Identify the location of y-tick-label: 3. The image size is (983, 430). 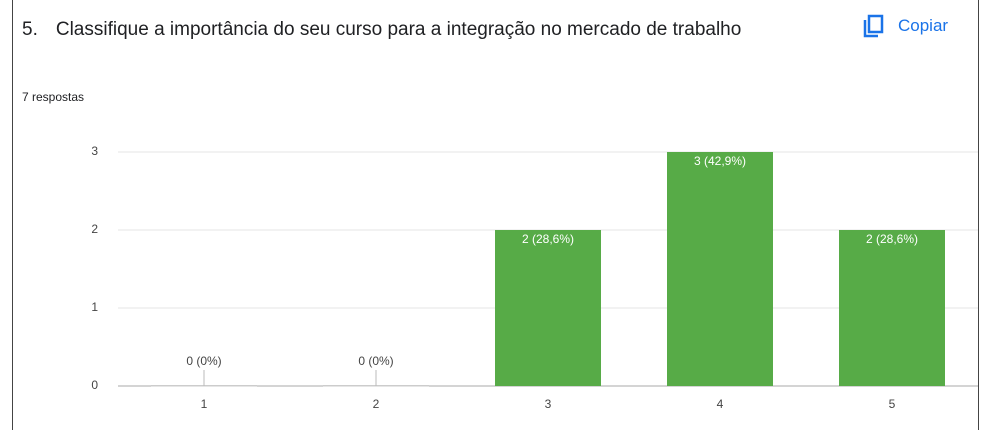
(94, 151).